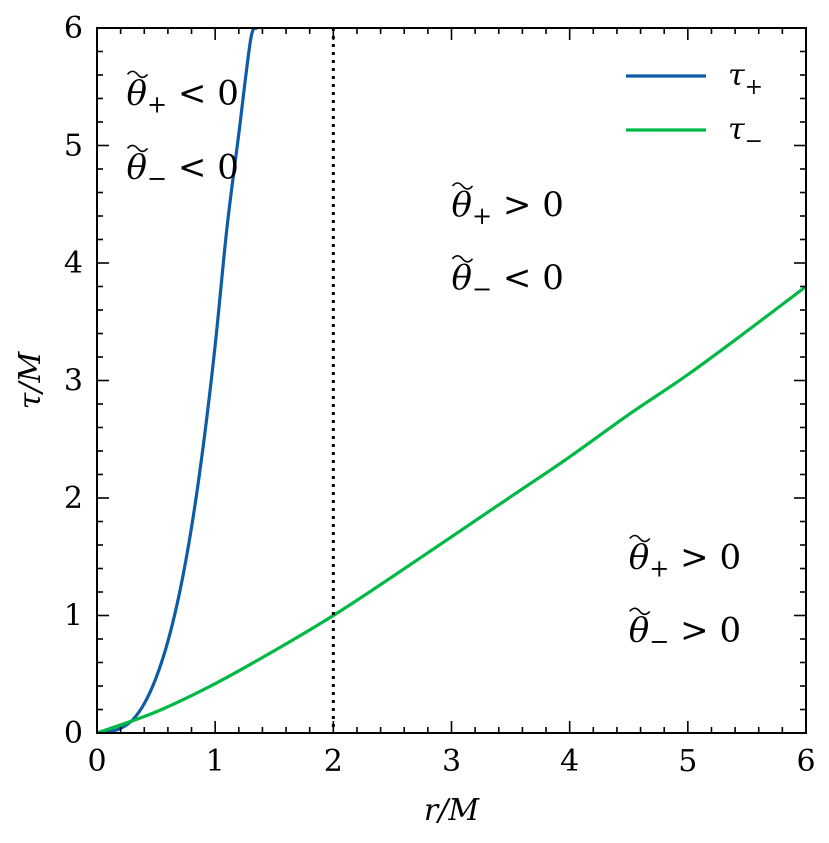  I want to click on region-condition-text: θ+ < 0, so click(183, 95).